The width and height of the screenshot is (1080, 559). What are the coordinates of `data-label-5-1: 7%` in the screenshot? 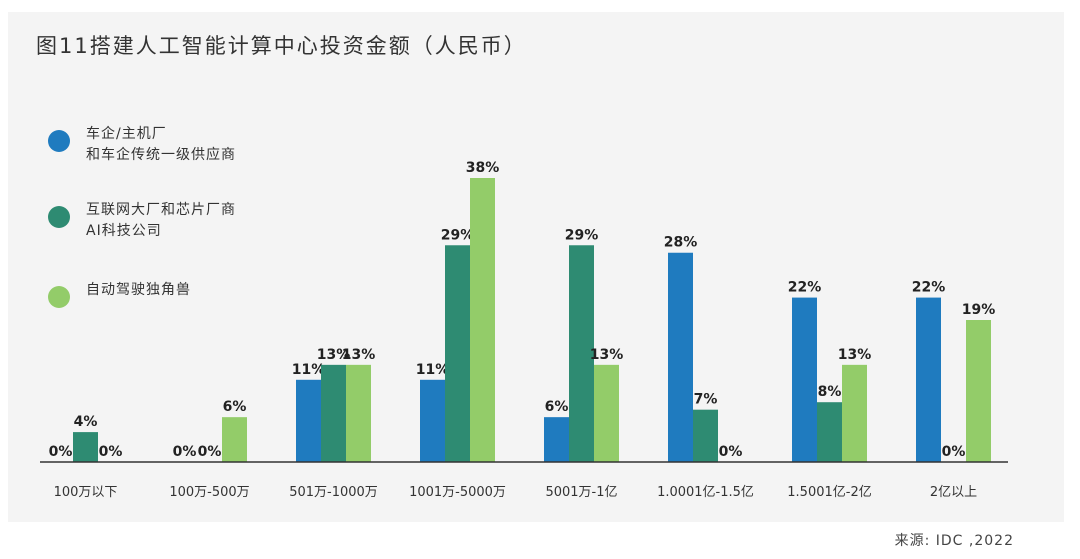 It's located at (706, 400).